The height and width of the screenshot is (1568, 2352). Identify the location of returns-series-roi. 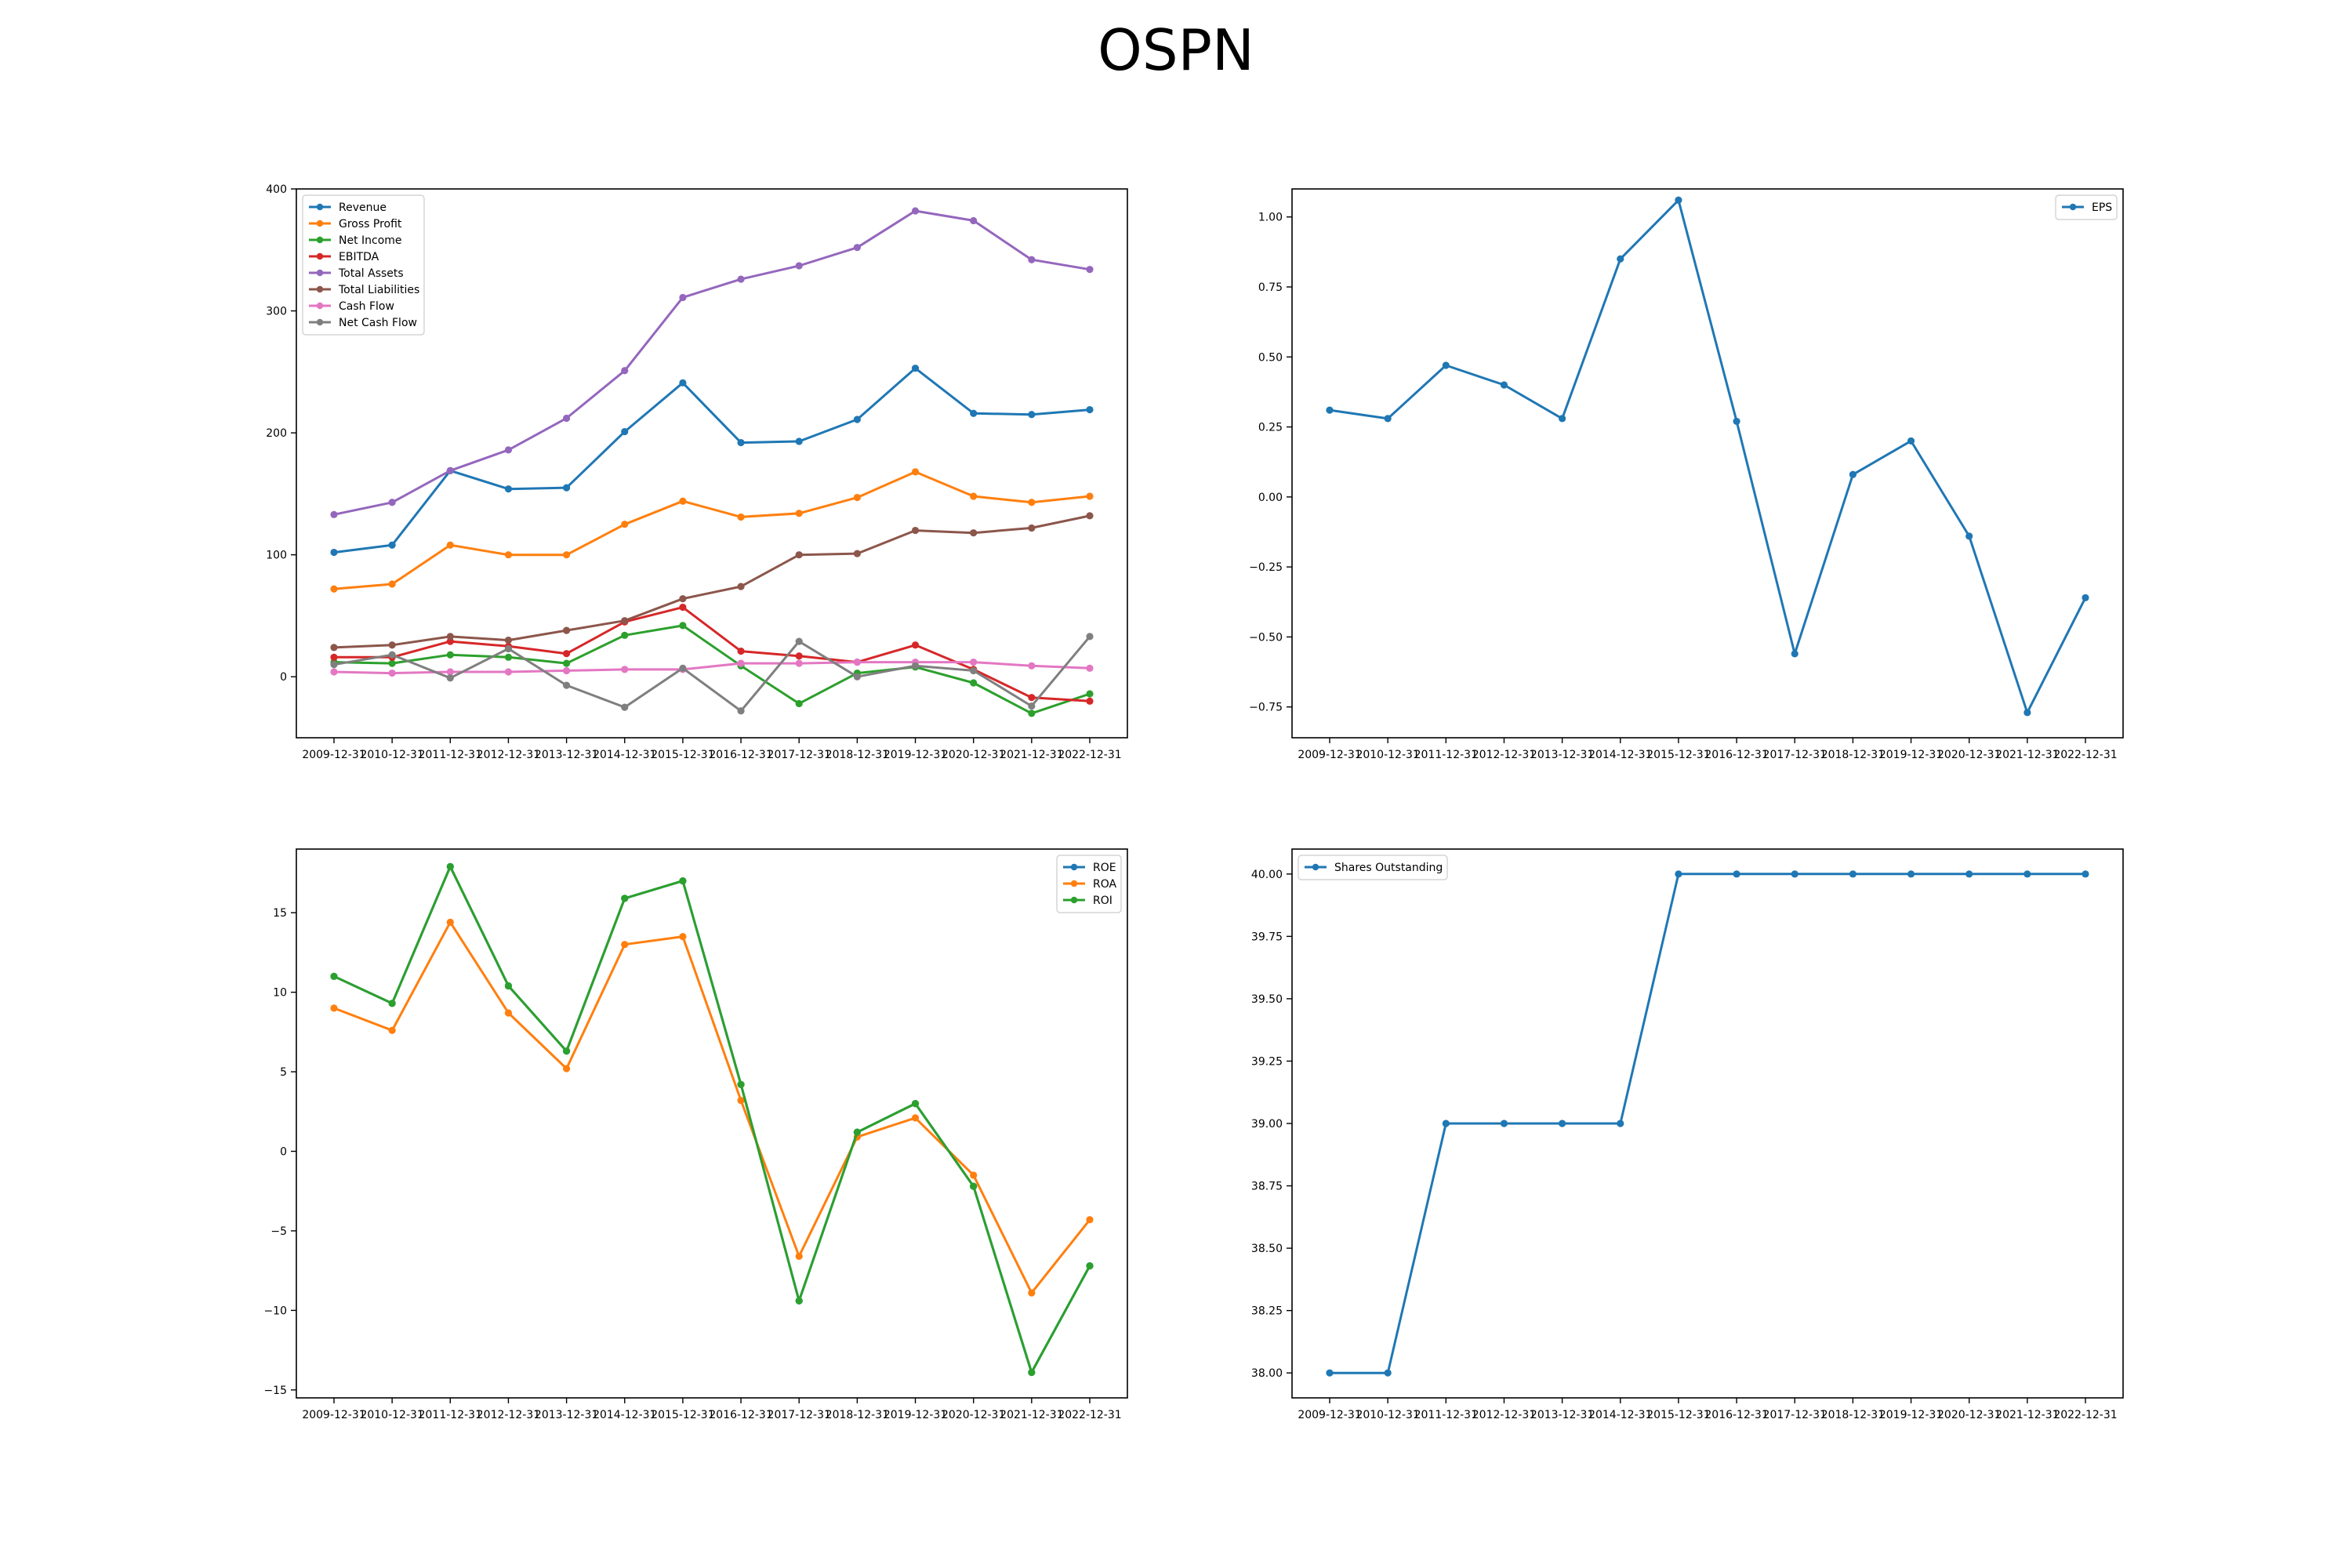
(712, 1119).